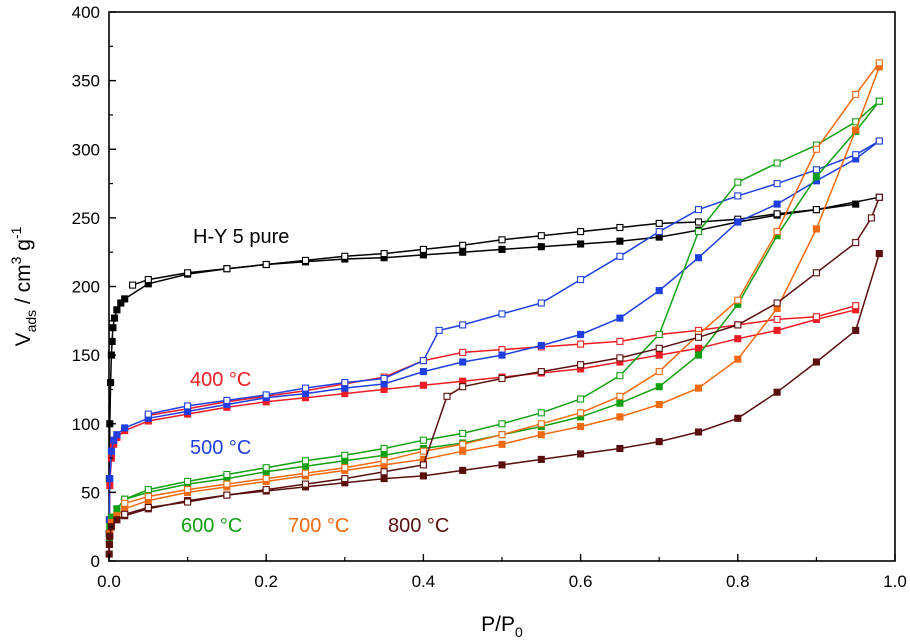 The width and height of the screenshot is (910, 644). What do you see at coordinates (581, 581) in the screenshot?
I see `x-tick-label: 0.6` at bounding box center [581, 581].